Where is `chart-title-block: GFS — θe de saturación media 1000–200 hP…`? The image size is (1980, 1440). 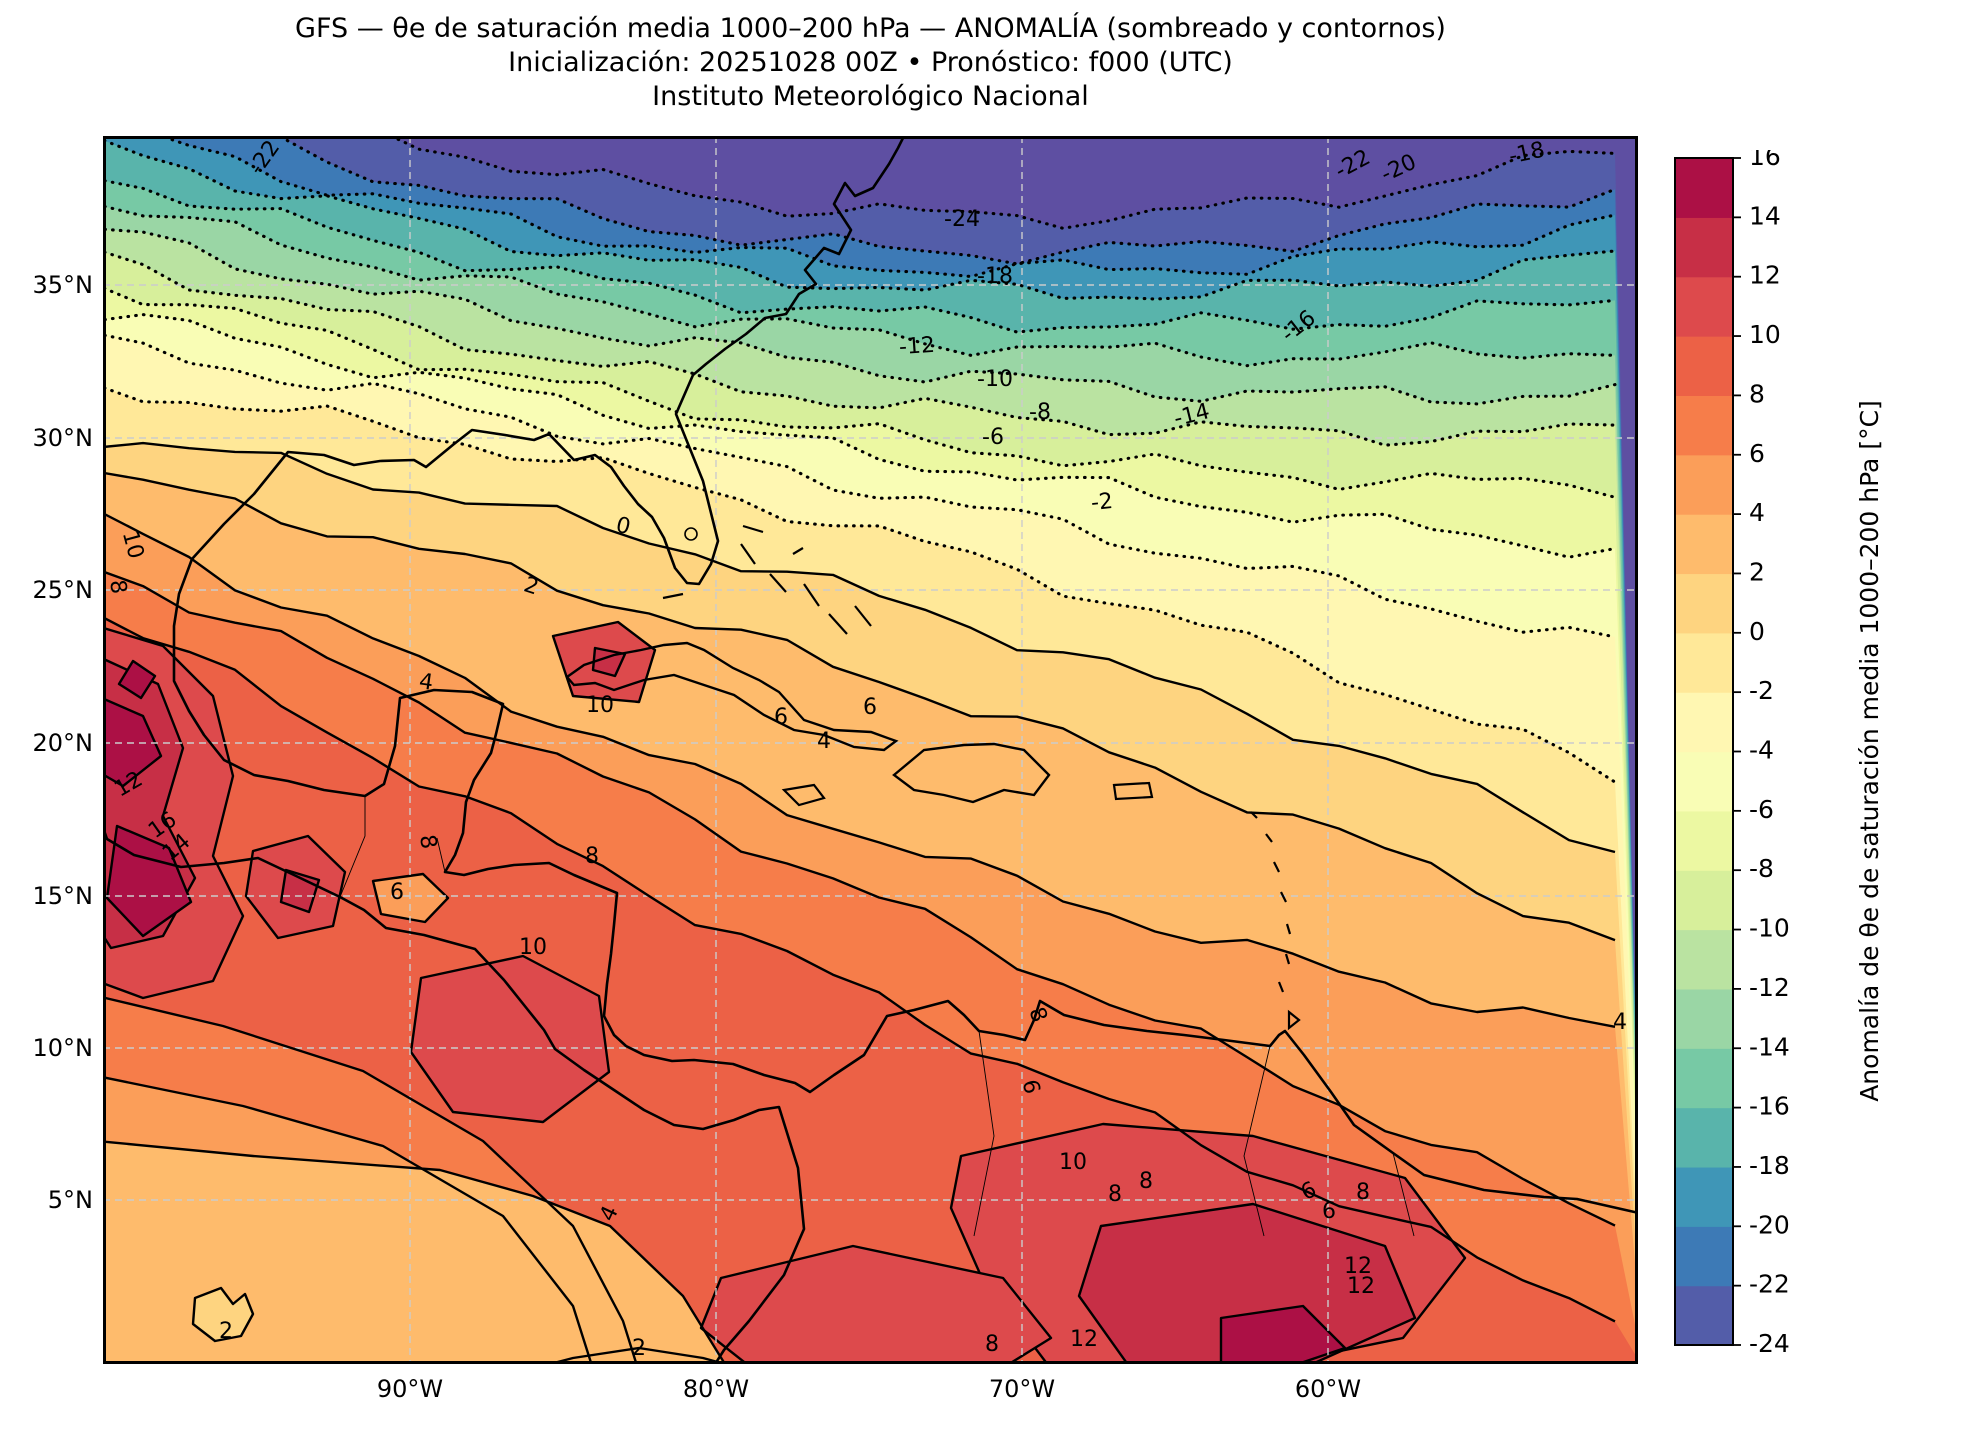
chart-title-block: GFS — θe de saturación media 1000–200 hP… is located at coordinates (870, 63).